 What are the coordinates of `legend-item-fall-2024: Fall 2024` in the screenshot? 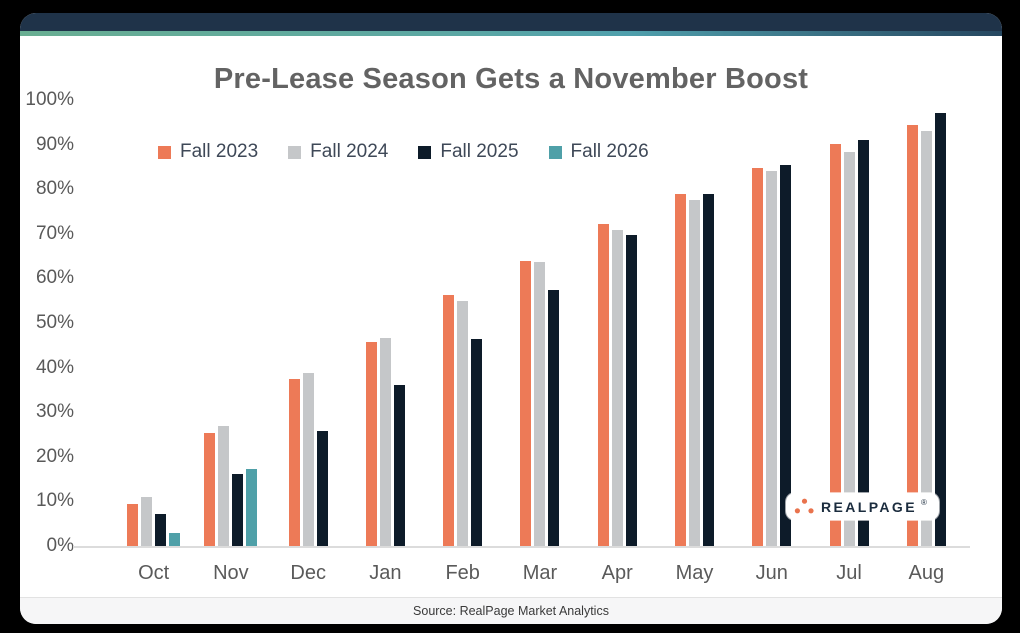 It's located at (338, 152).